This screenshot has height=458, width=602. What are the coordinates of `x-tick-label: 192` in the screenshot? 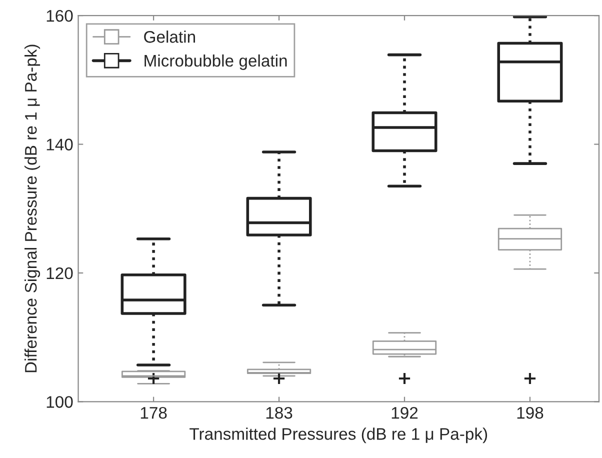 It's located at (405, 412).